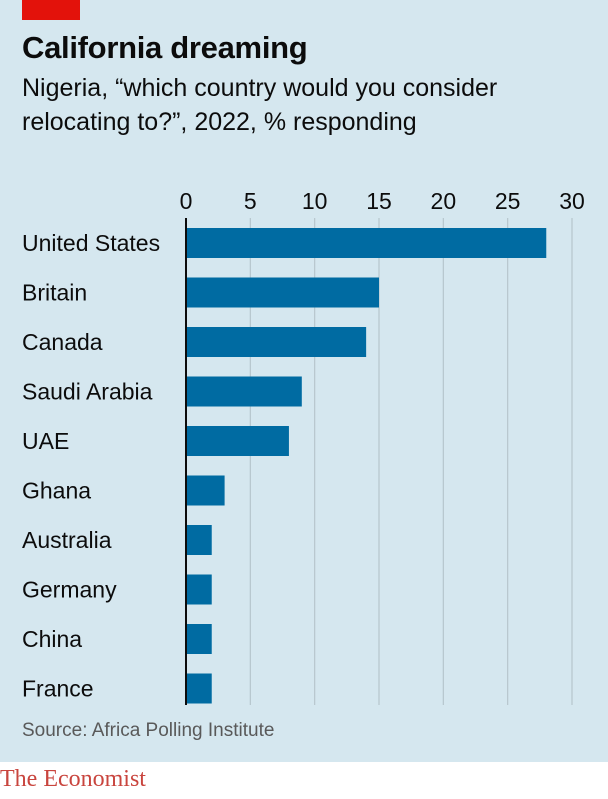 This screenshot has height=799, width=608. Describe the element at coordinates (73, 779) in the screenshot. I see `brand-logo-text: The Economist` at that location.